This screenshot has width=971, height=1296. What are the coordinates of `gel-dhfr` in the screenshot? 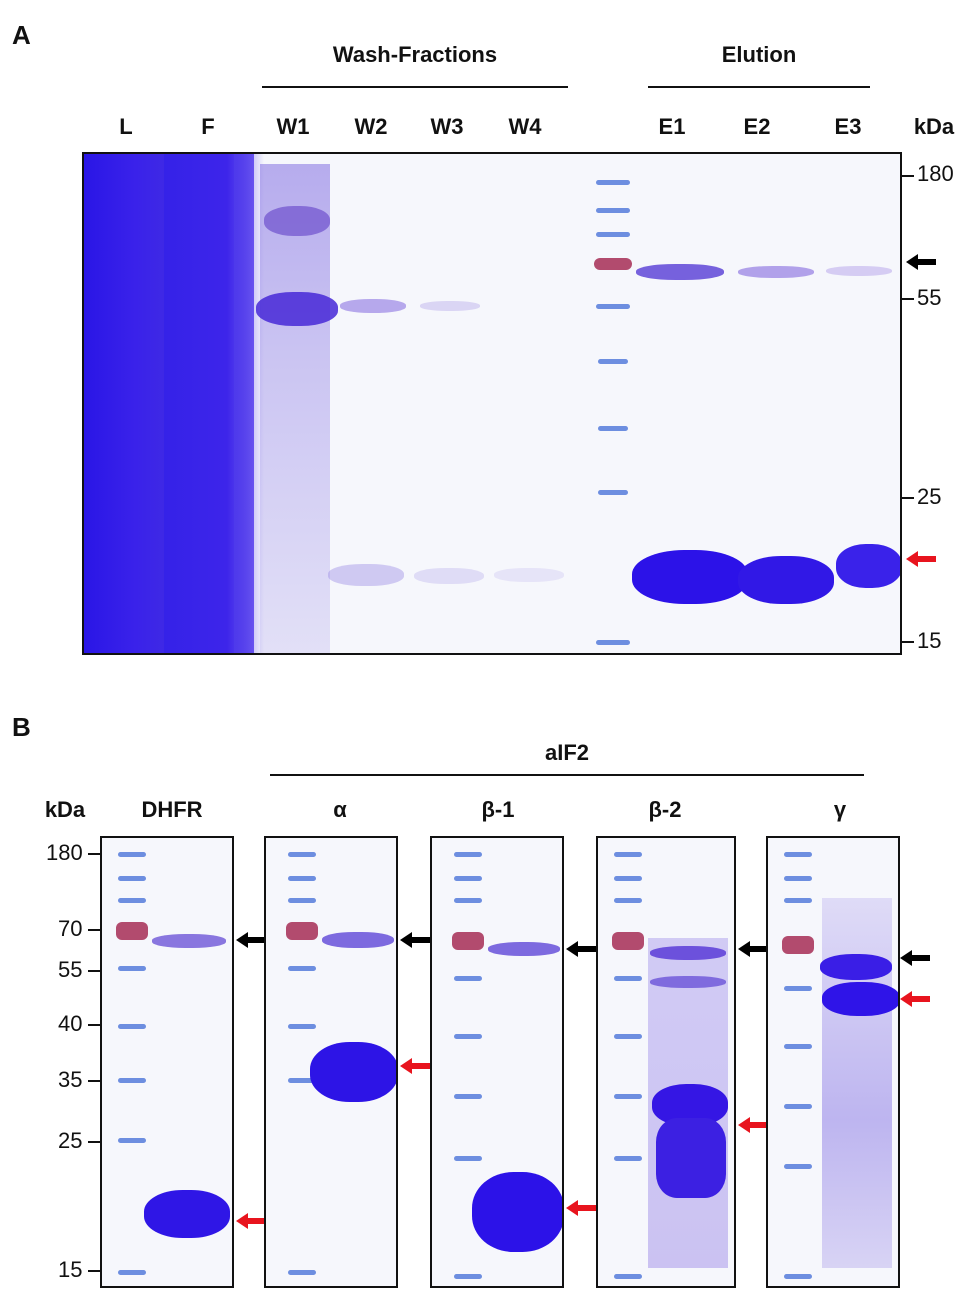 It's located at (167, 1062).